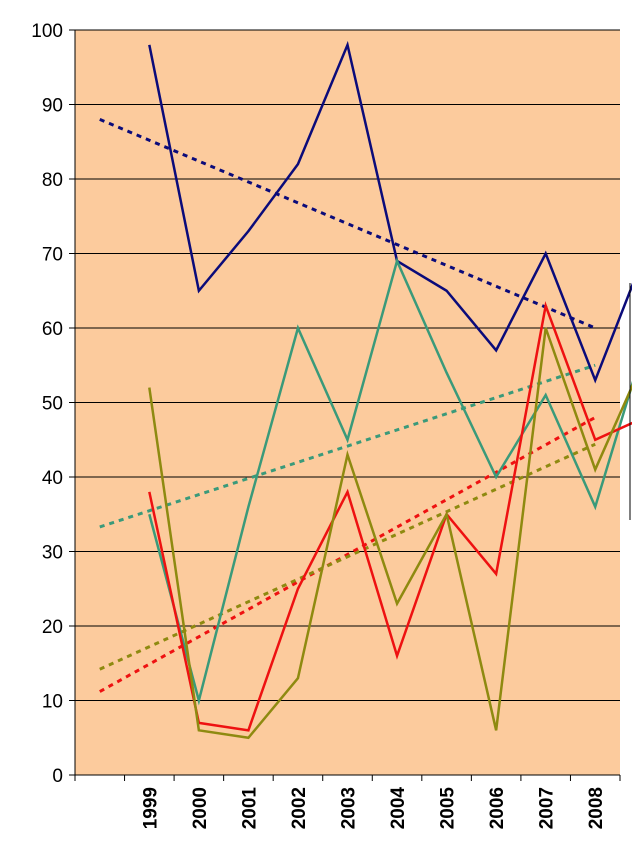 Image resolution: width=632 pixels, height=865 pixels. Describe the element at coordinates (448, 808) in the screenshot. I see `x-tick-label: 2005` at that location.